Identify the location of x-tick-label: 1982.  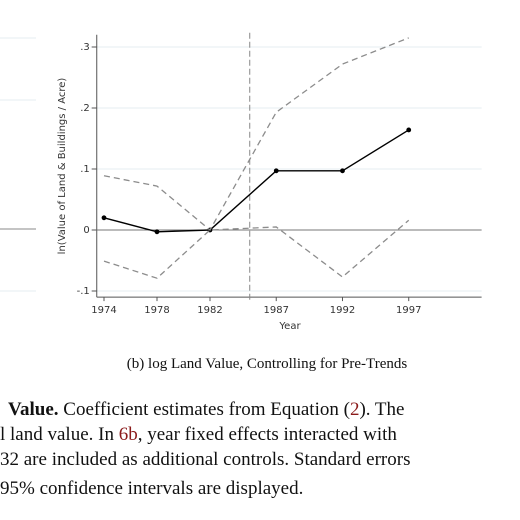
(209, 310).